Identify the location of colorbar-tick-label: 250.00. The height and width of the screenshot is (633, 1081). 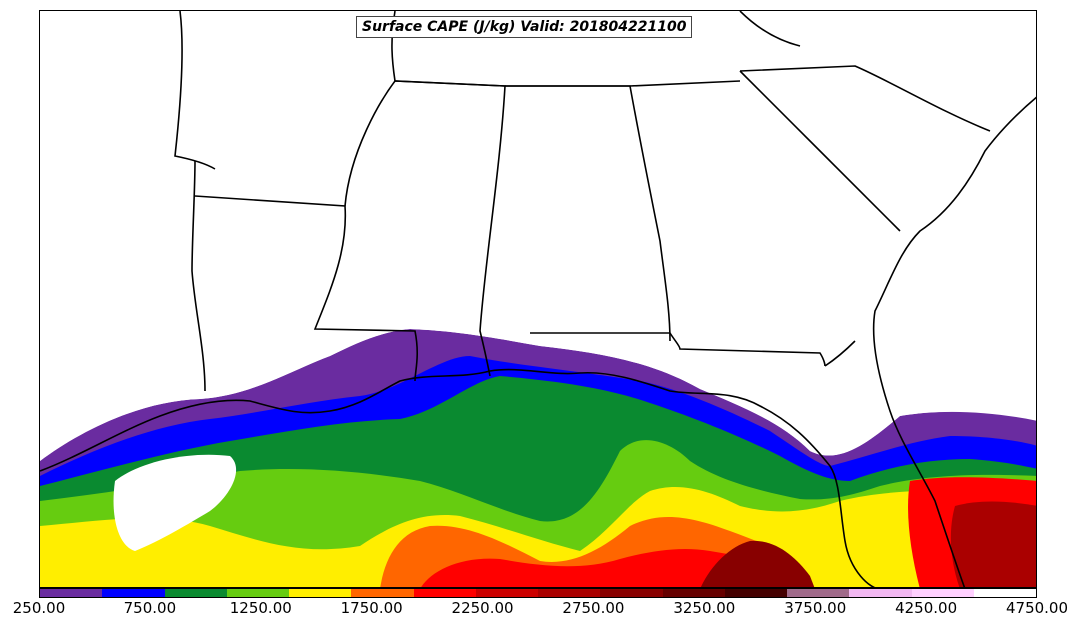
(39, 608).